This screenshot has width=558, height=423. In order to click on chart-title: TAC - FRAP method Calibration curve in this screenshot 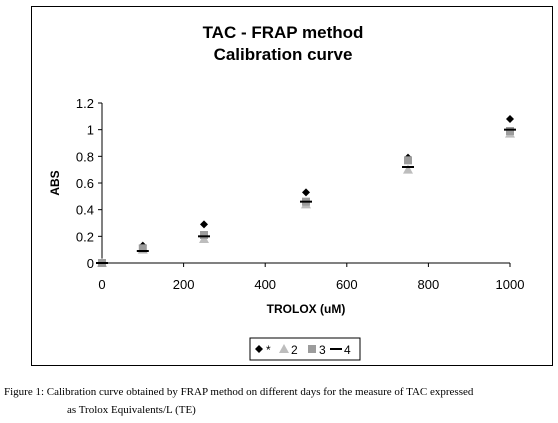, I will do `click(283, 43)`.